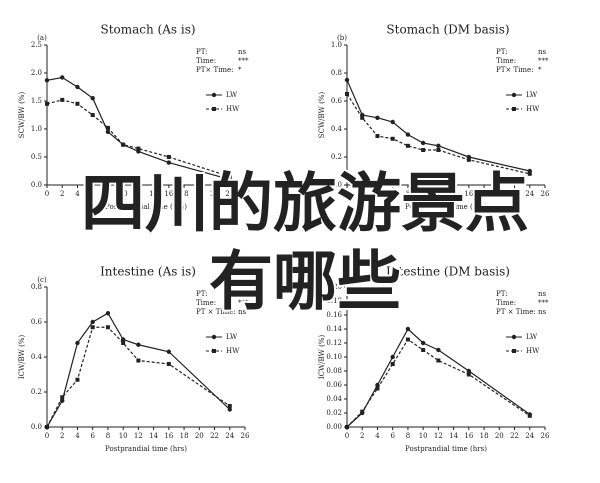 The width and height of the screenshot is (600, 483). Describe the element at coordinates (448, 272) in the screenshot. I see `chart-title: Intestine (DM basis)` at that location.